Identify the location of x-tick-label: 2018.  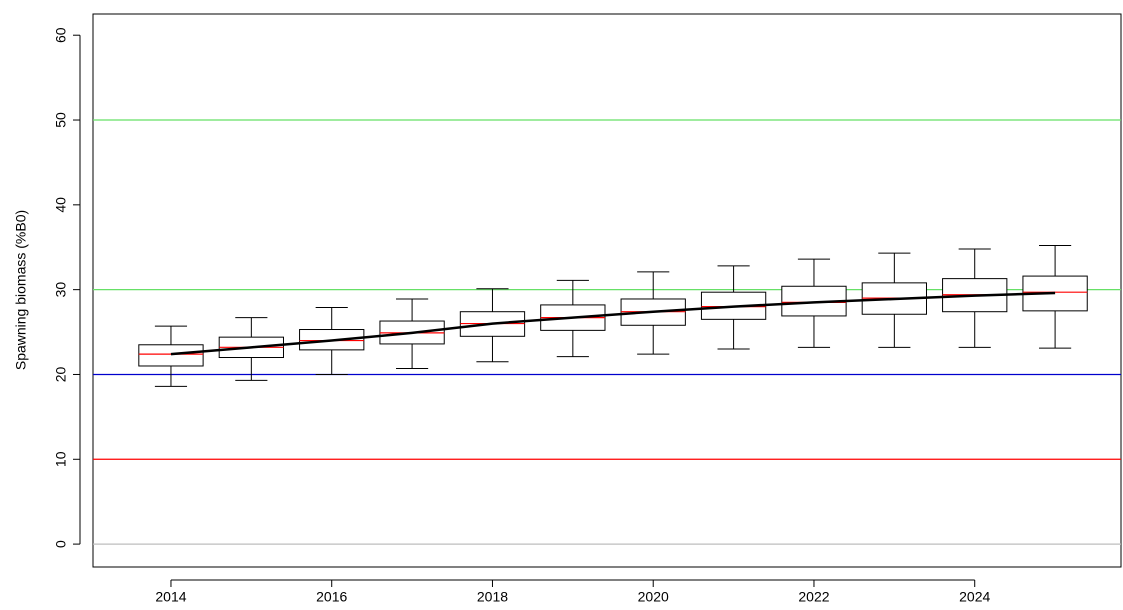
(492, 597).